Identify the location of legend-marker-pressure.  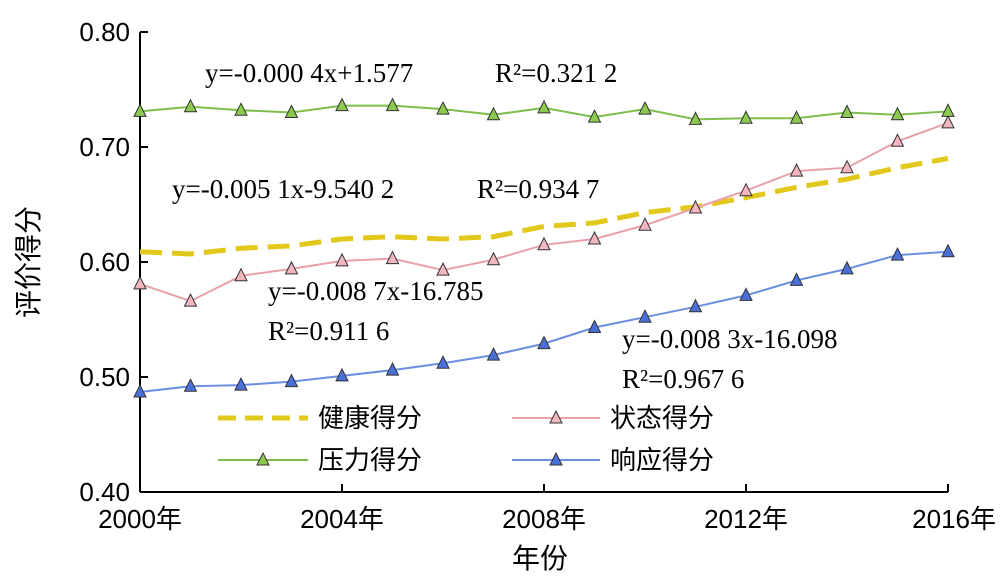
(263, 458).